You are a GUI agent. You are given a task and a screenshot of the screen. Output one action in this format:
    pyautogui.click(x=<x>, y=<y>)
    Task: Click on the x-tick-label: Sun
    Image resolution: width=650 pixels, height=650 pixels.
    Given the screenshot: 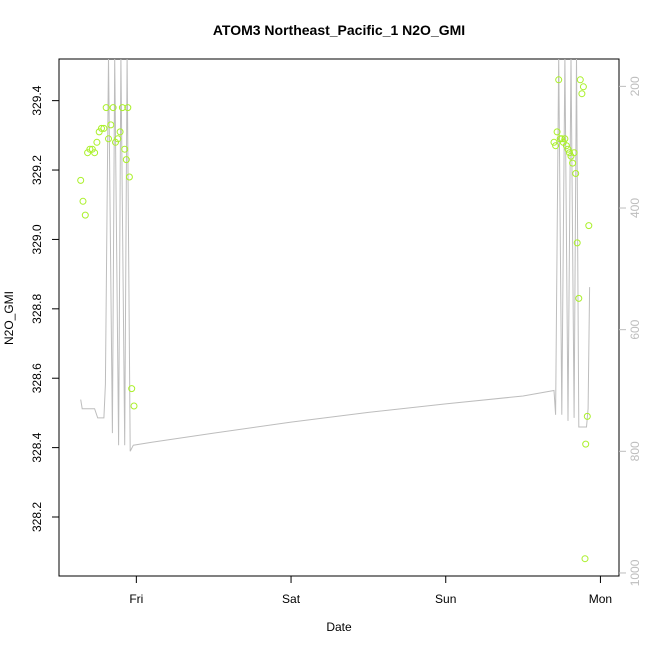 What is the action you would take?
    pyautogui.click(x=445, y=599)
    